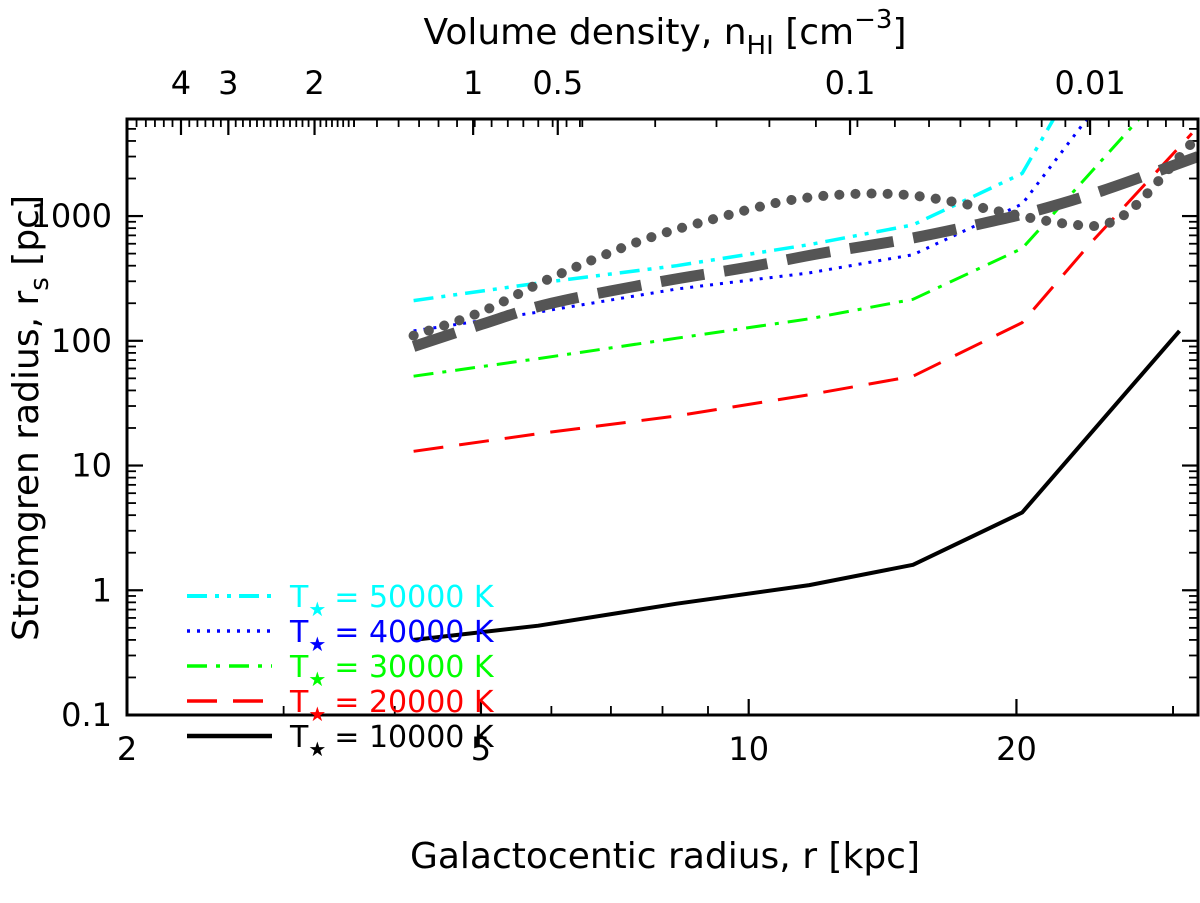 This screenshot has width=1200, height=903. I want to click on top-axis-title-sub: HI, so click(760, 46).